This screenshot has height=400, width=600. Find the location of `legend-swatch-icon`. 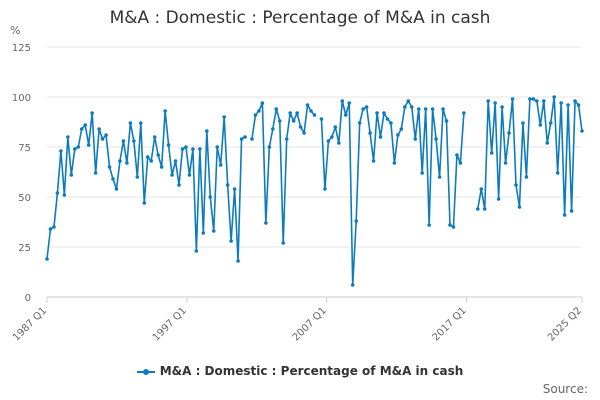

legend-swatch-icon is located at coordinates (145, 371).